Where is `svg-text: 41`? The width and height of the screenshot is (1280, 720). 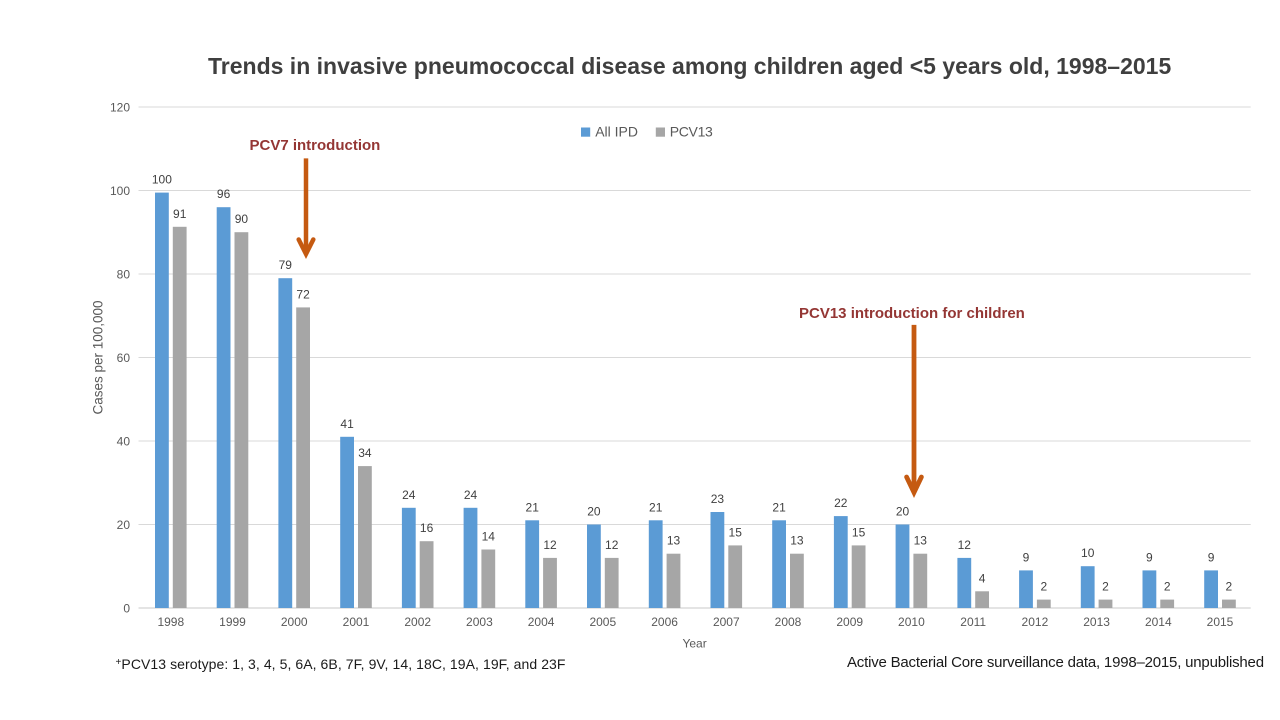
svg-text: 41 is located at coordinates (347, 424).